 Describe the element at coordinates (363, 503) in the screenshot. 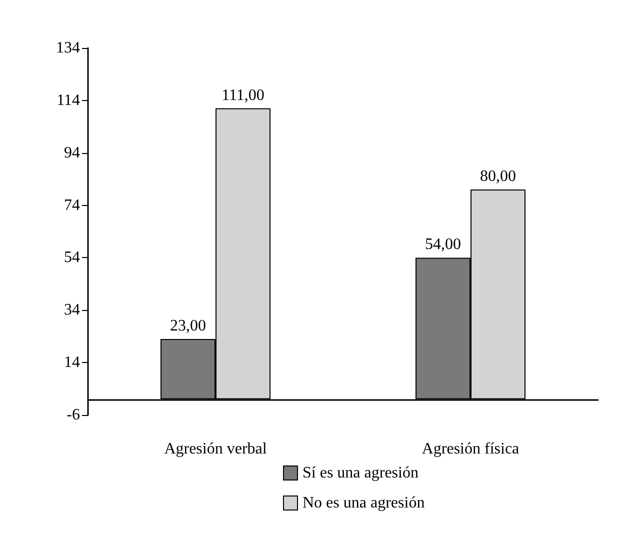

I see `legend-label: No es una agresión` at that location.